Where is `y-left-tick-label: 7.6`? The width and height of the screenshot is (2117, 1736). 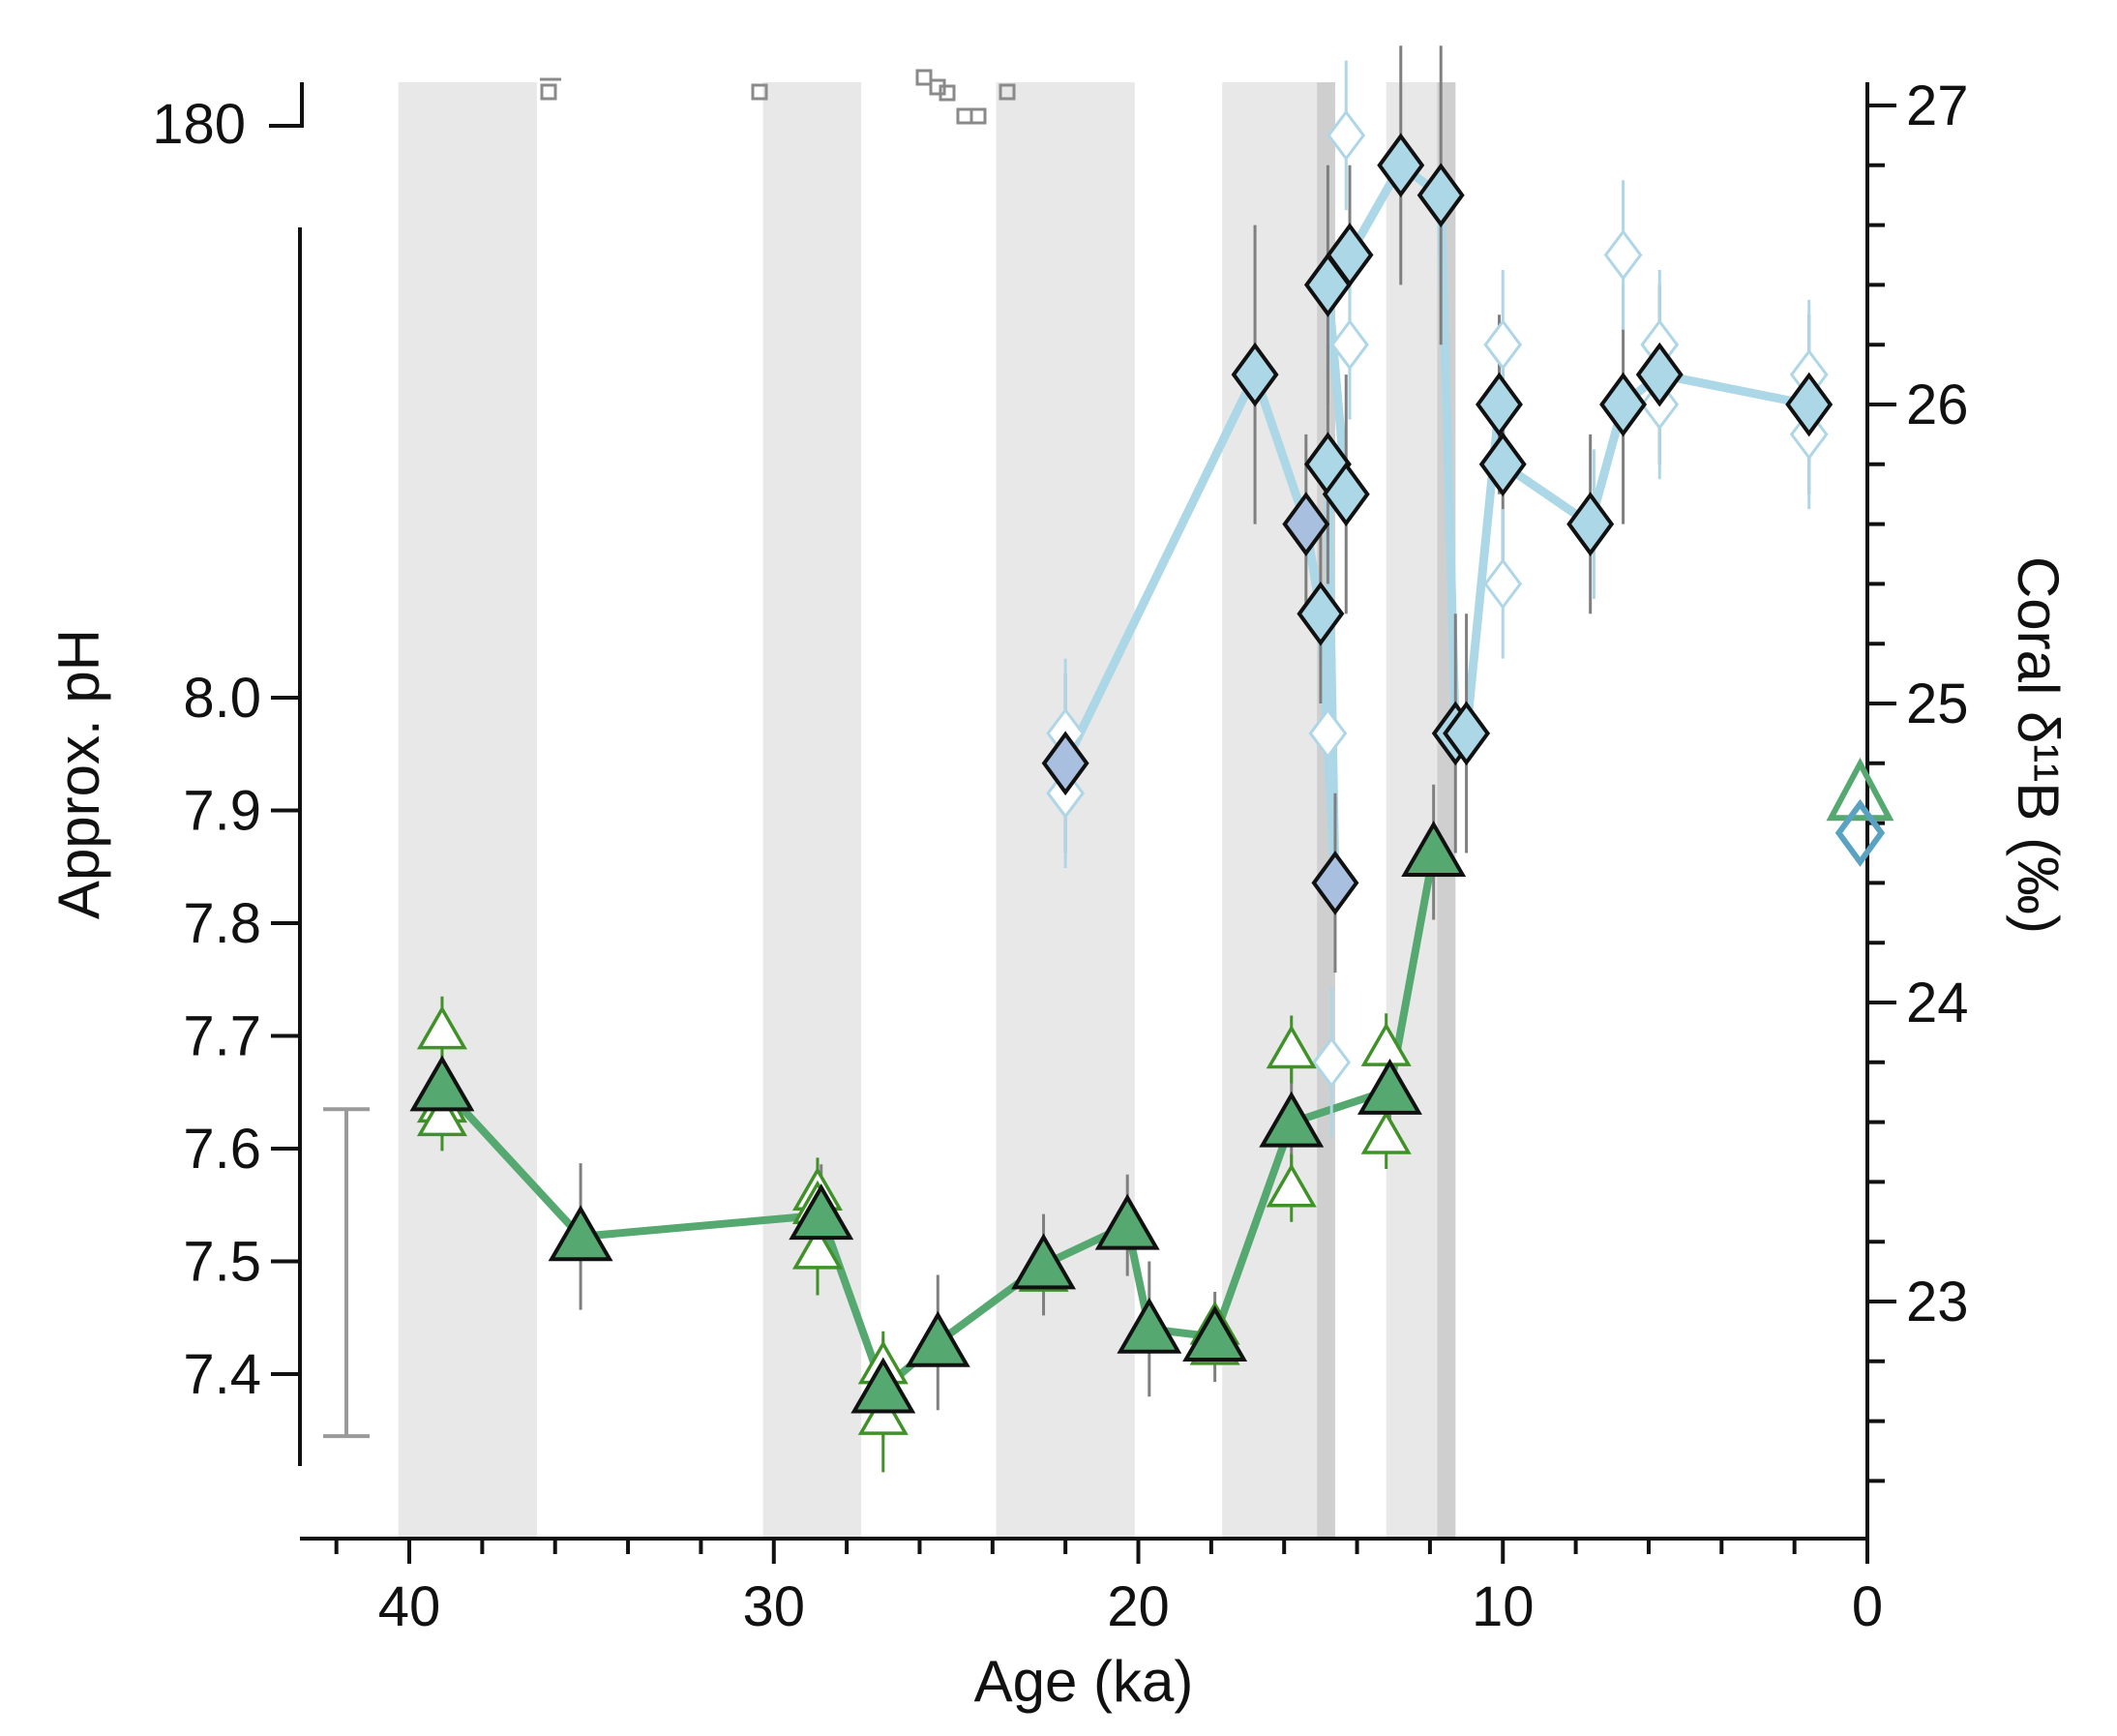 y-left-tick-label: 7.6 is located at coordinates (222, 1149).